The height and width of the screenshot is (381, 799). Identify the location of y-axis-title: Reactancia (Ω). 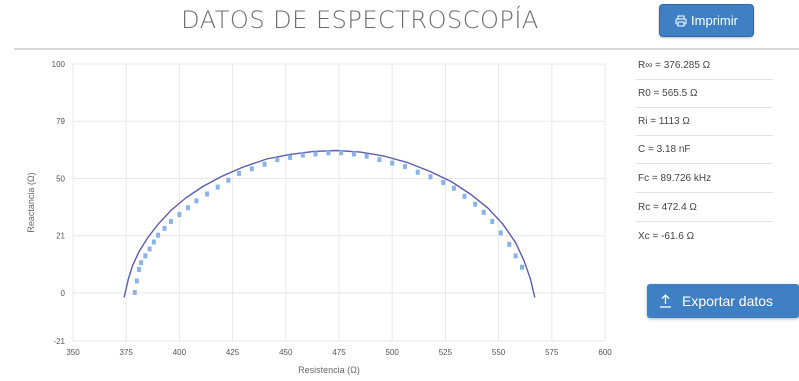
(31, 202).